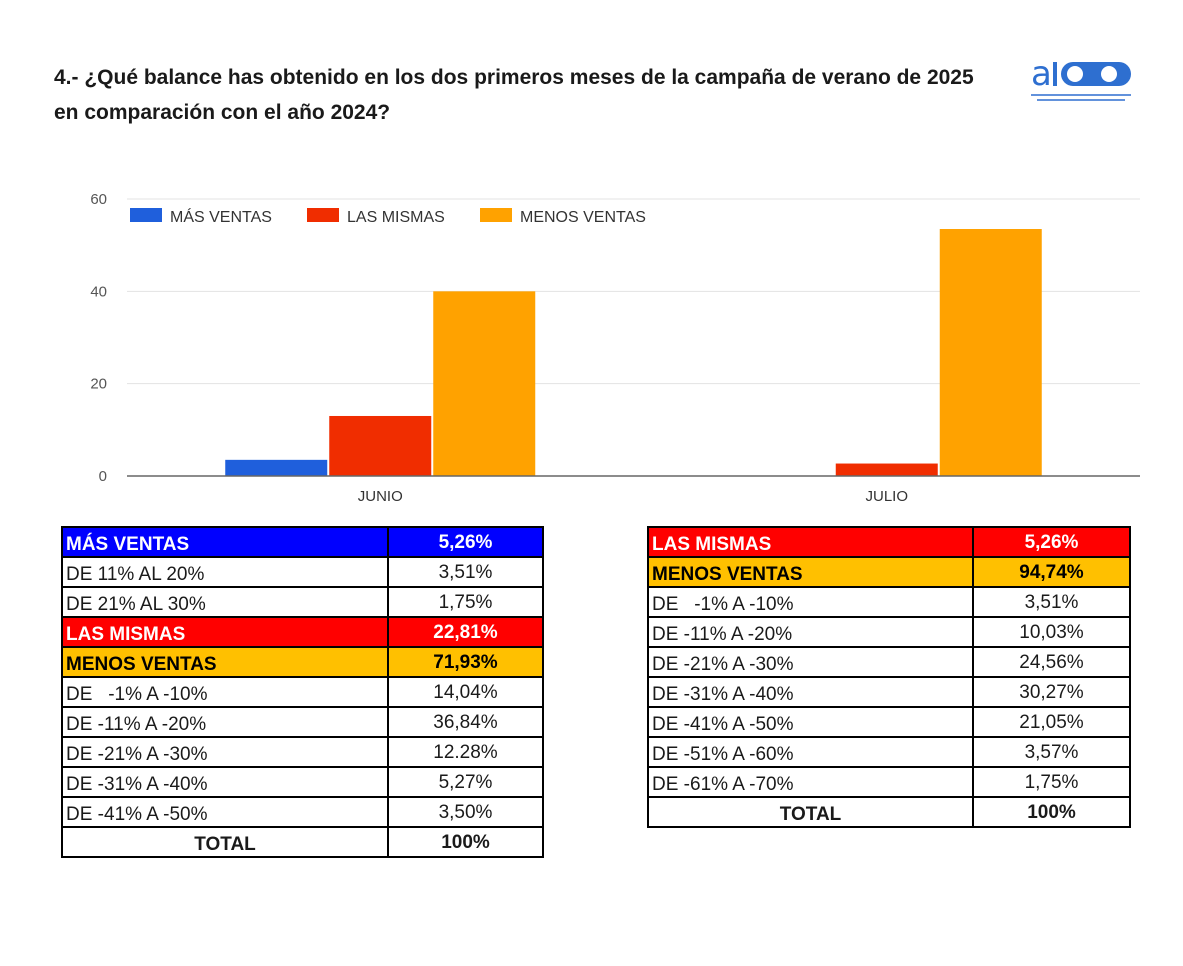 This screenshot has width=1183, height=966. Describe the element at coordinates (225, 572) in the screenshot. I see `row-label: DE 11% AL 20%` at that location.